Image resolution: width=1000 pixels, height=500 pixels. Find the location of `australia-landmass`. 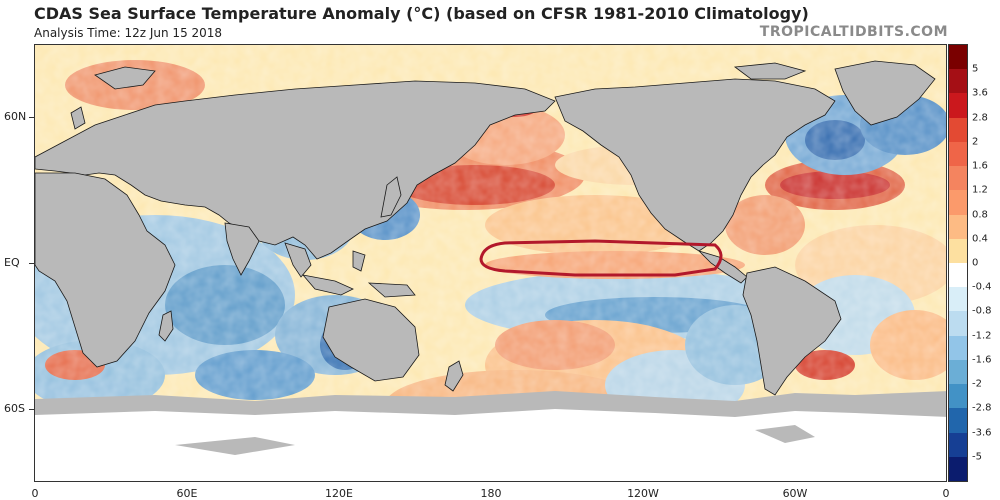

australia-landmass is located at coordinates (371, 340).